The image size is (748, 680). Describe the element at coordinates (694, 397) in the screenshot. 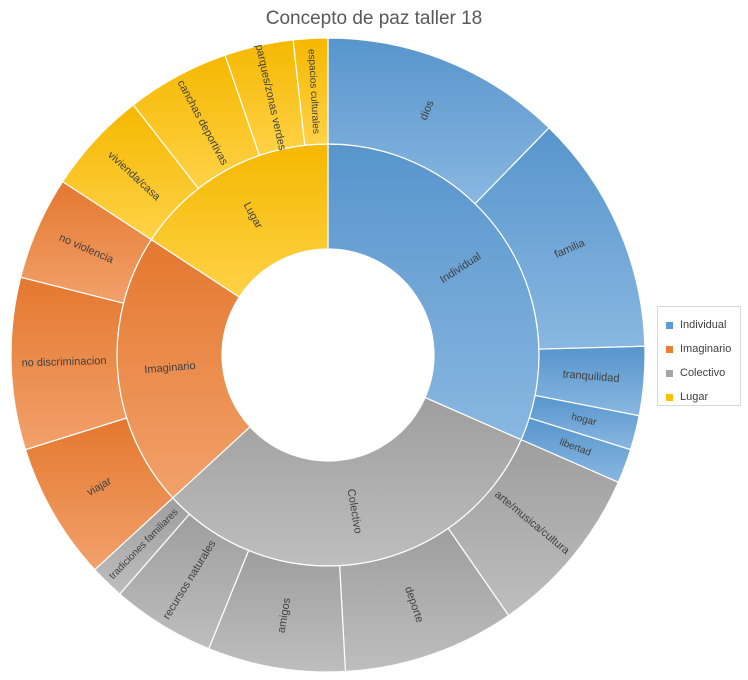

I see `legend-label: Lugar` at that location.